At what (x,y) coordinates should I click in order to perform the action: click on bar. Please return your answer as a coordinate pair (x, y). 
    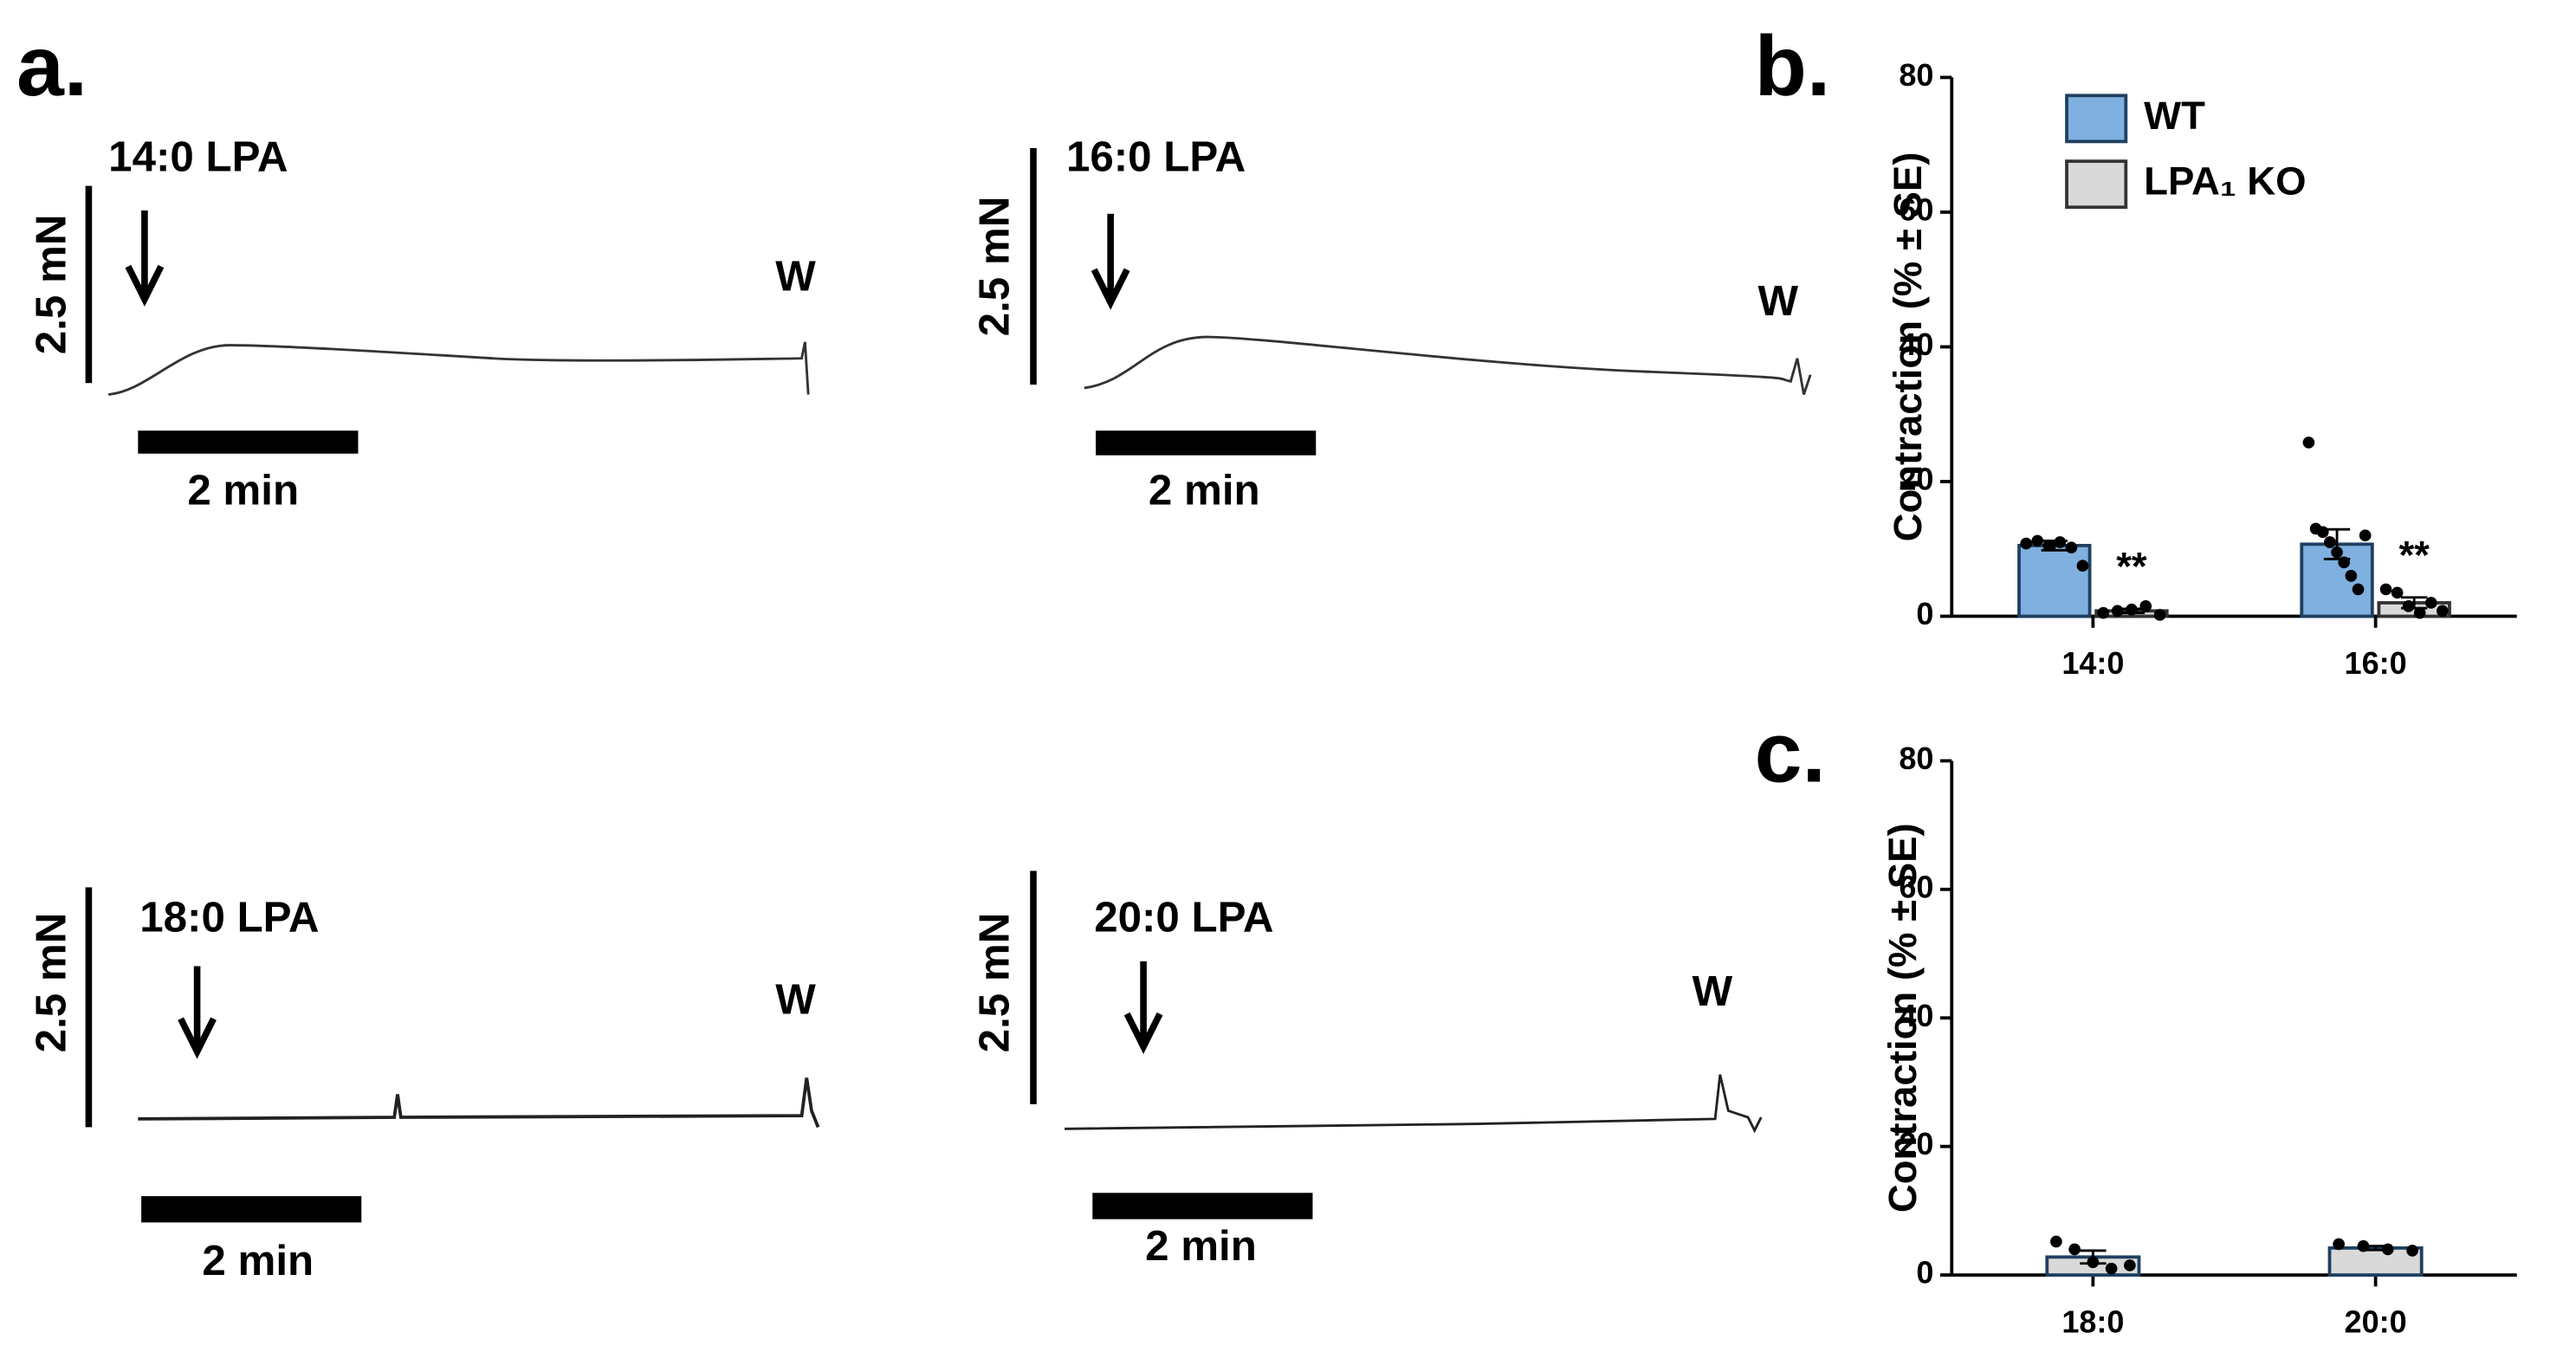
    Looking at the image, I should click on (2054, 580).